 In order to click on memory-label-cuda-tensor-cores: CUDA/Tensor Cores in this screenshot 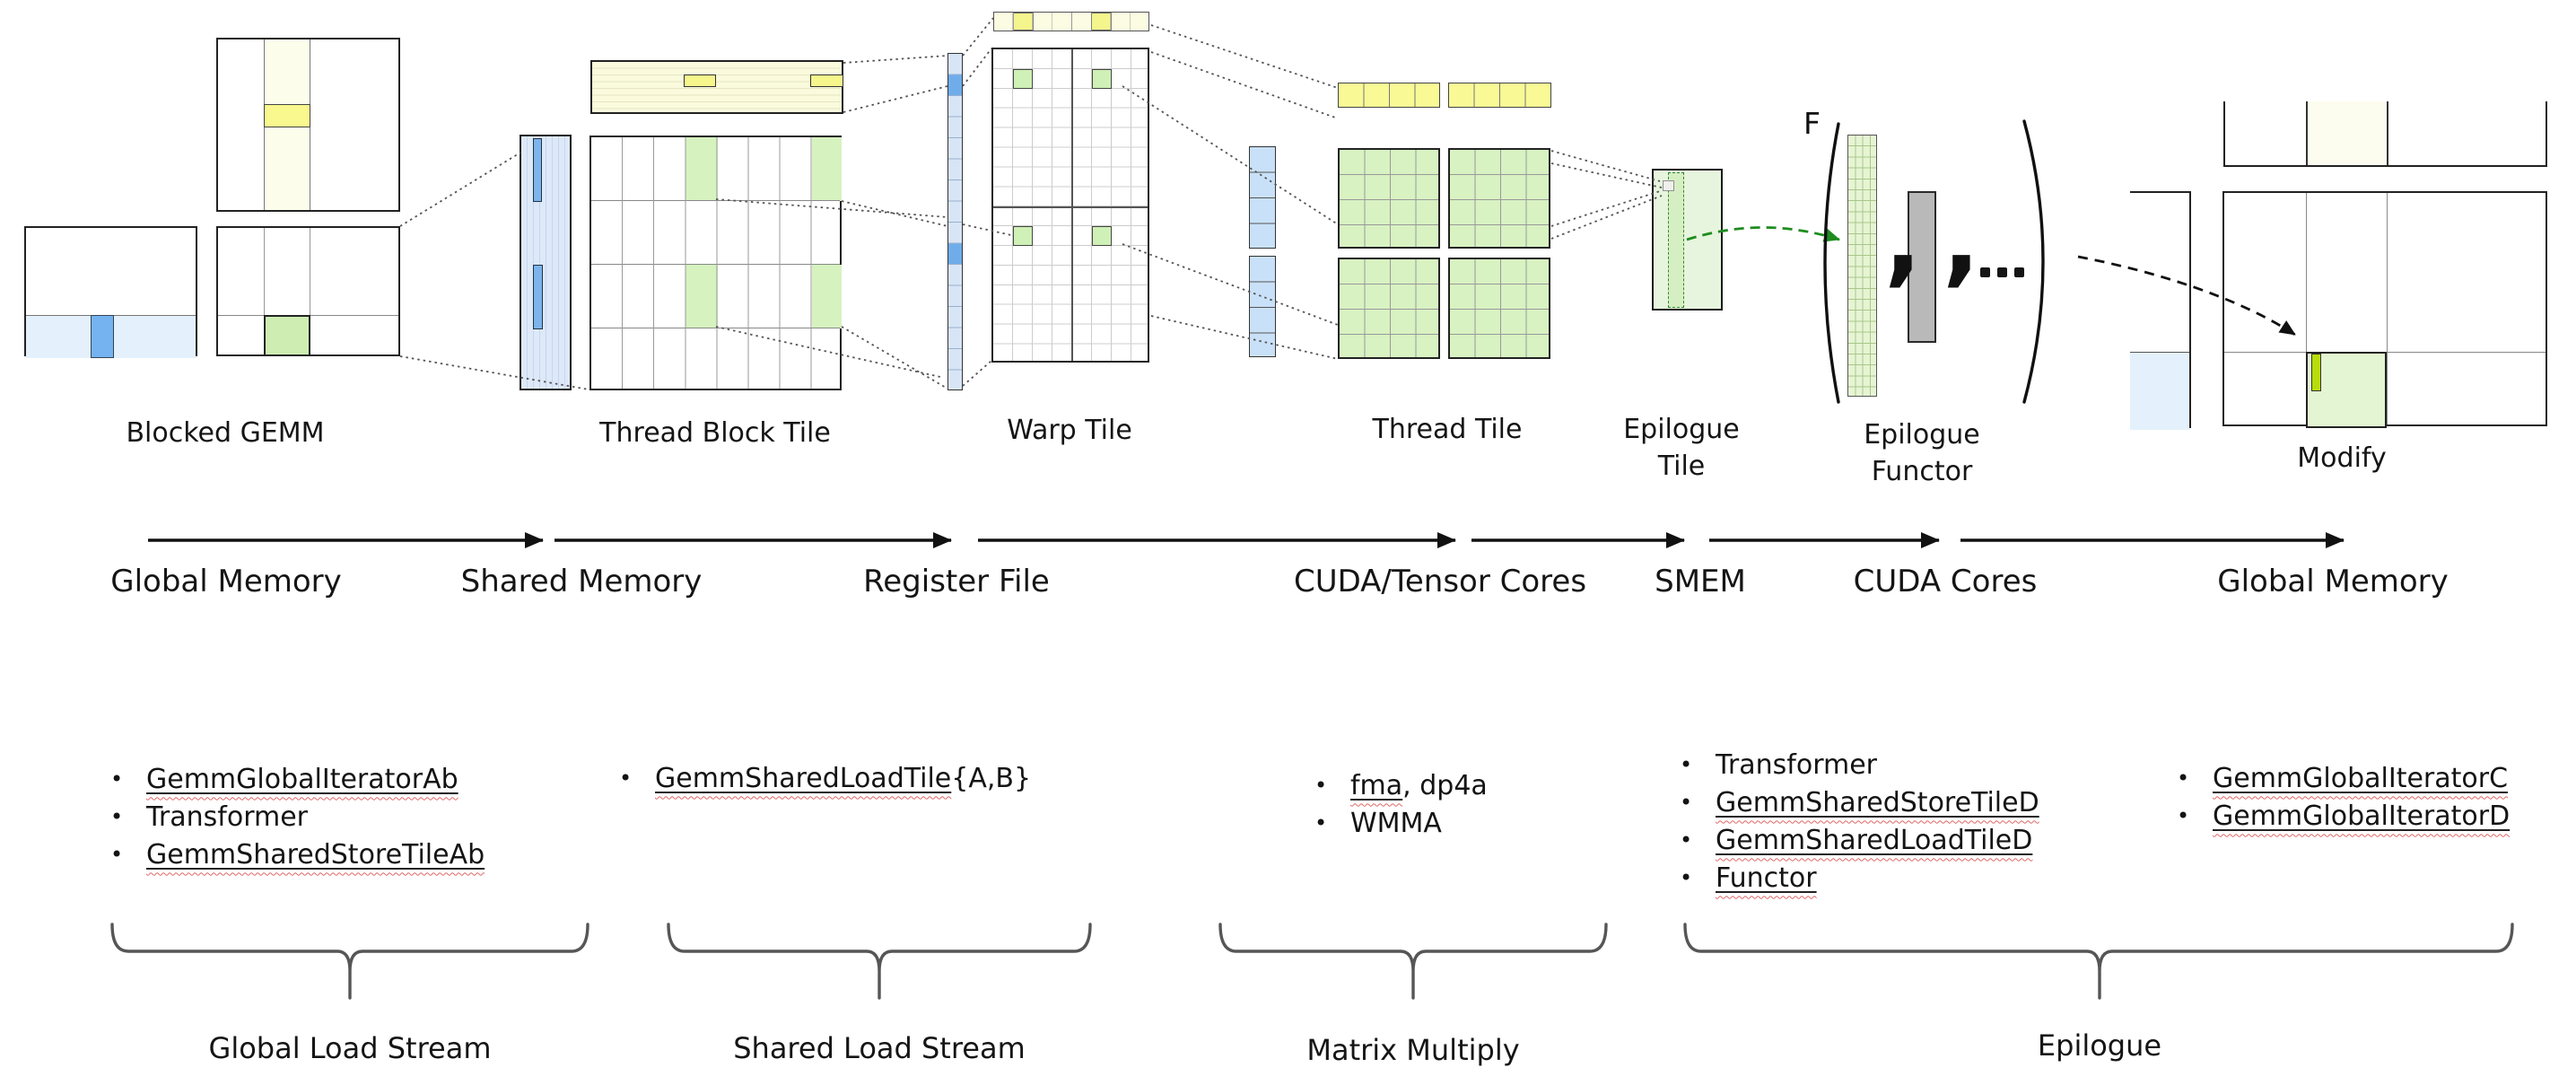, I will do `click(1440, 582)`.